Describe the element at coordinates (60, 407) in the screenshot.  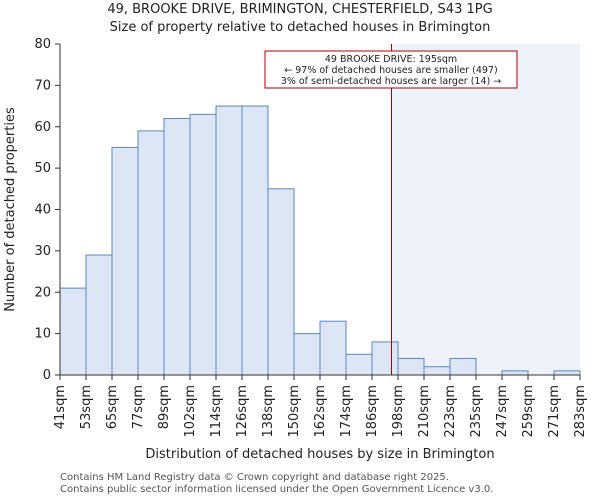
I see `x-tick-label: 41sqm` at that location.